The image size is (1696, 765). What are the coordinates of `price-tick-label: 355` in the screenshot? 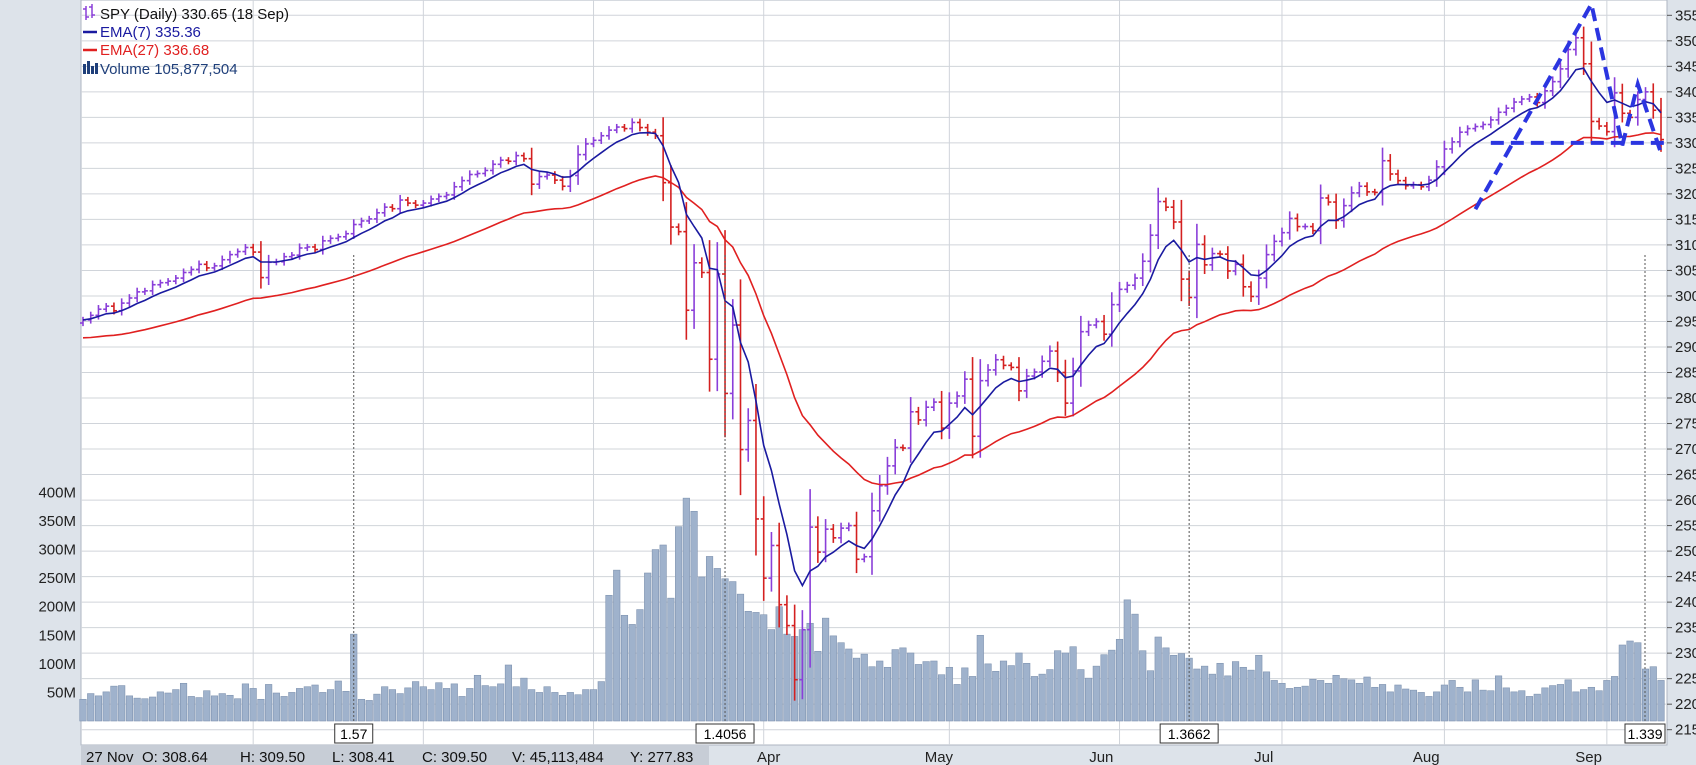 It's located at (1685, 15).